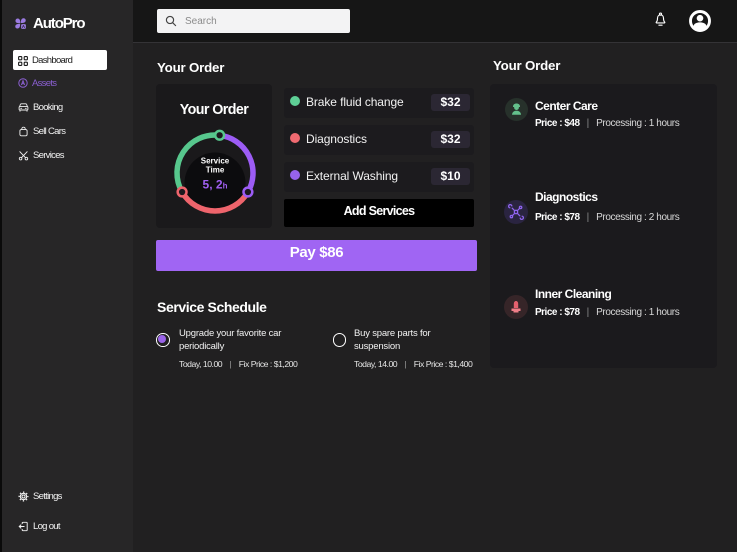 The image size is (737, 552). Describe the element at coordinates (215, 160) in the screenshot. I see `svg-text: Service` at that location.